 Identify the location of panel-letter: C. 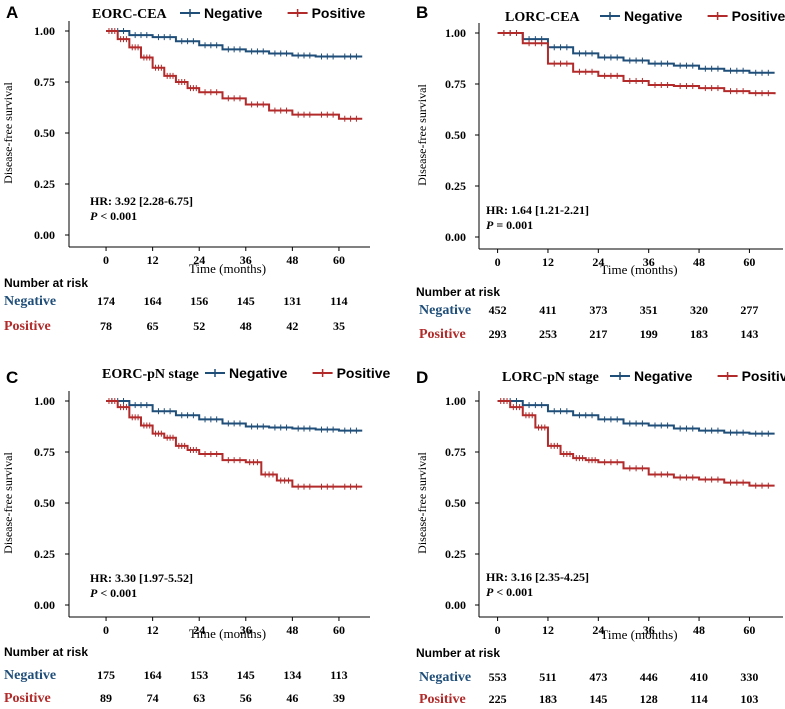
(12, 377).